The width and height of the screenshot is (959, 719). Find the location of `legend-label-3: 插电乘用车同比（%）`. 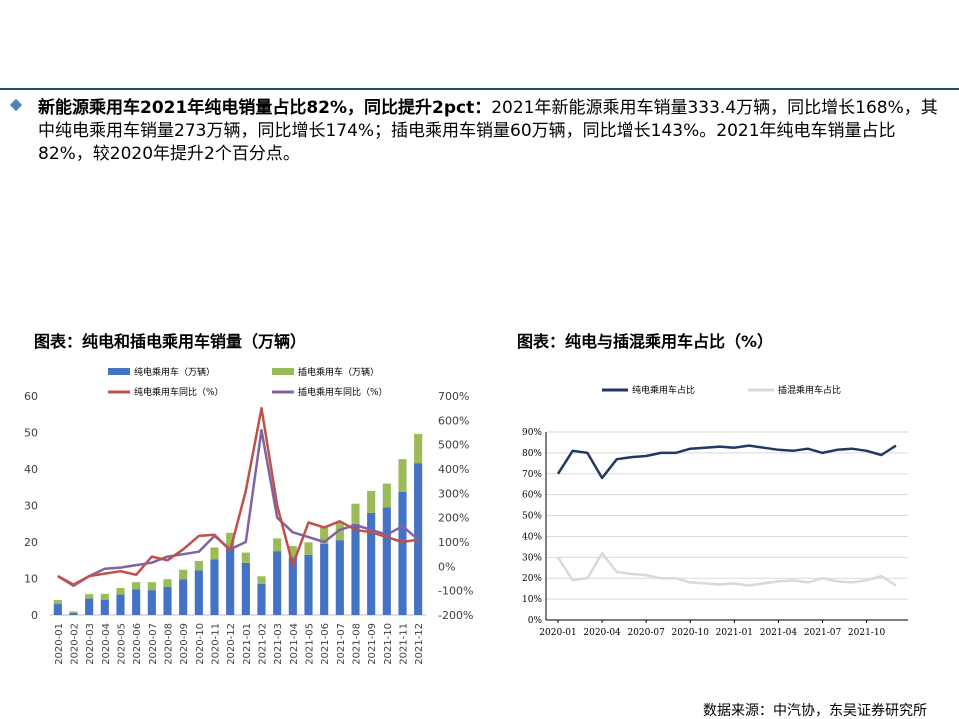

legend-label-3: 插电乘用车同比（%） is located at coordinates (343, 392).